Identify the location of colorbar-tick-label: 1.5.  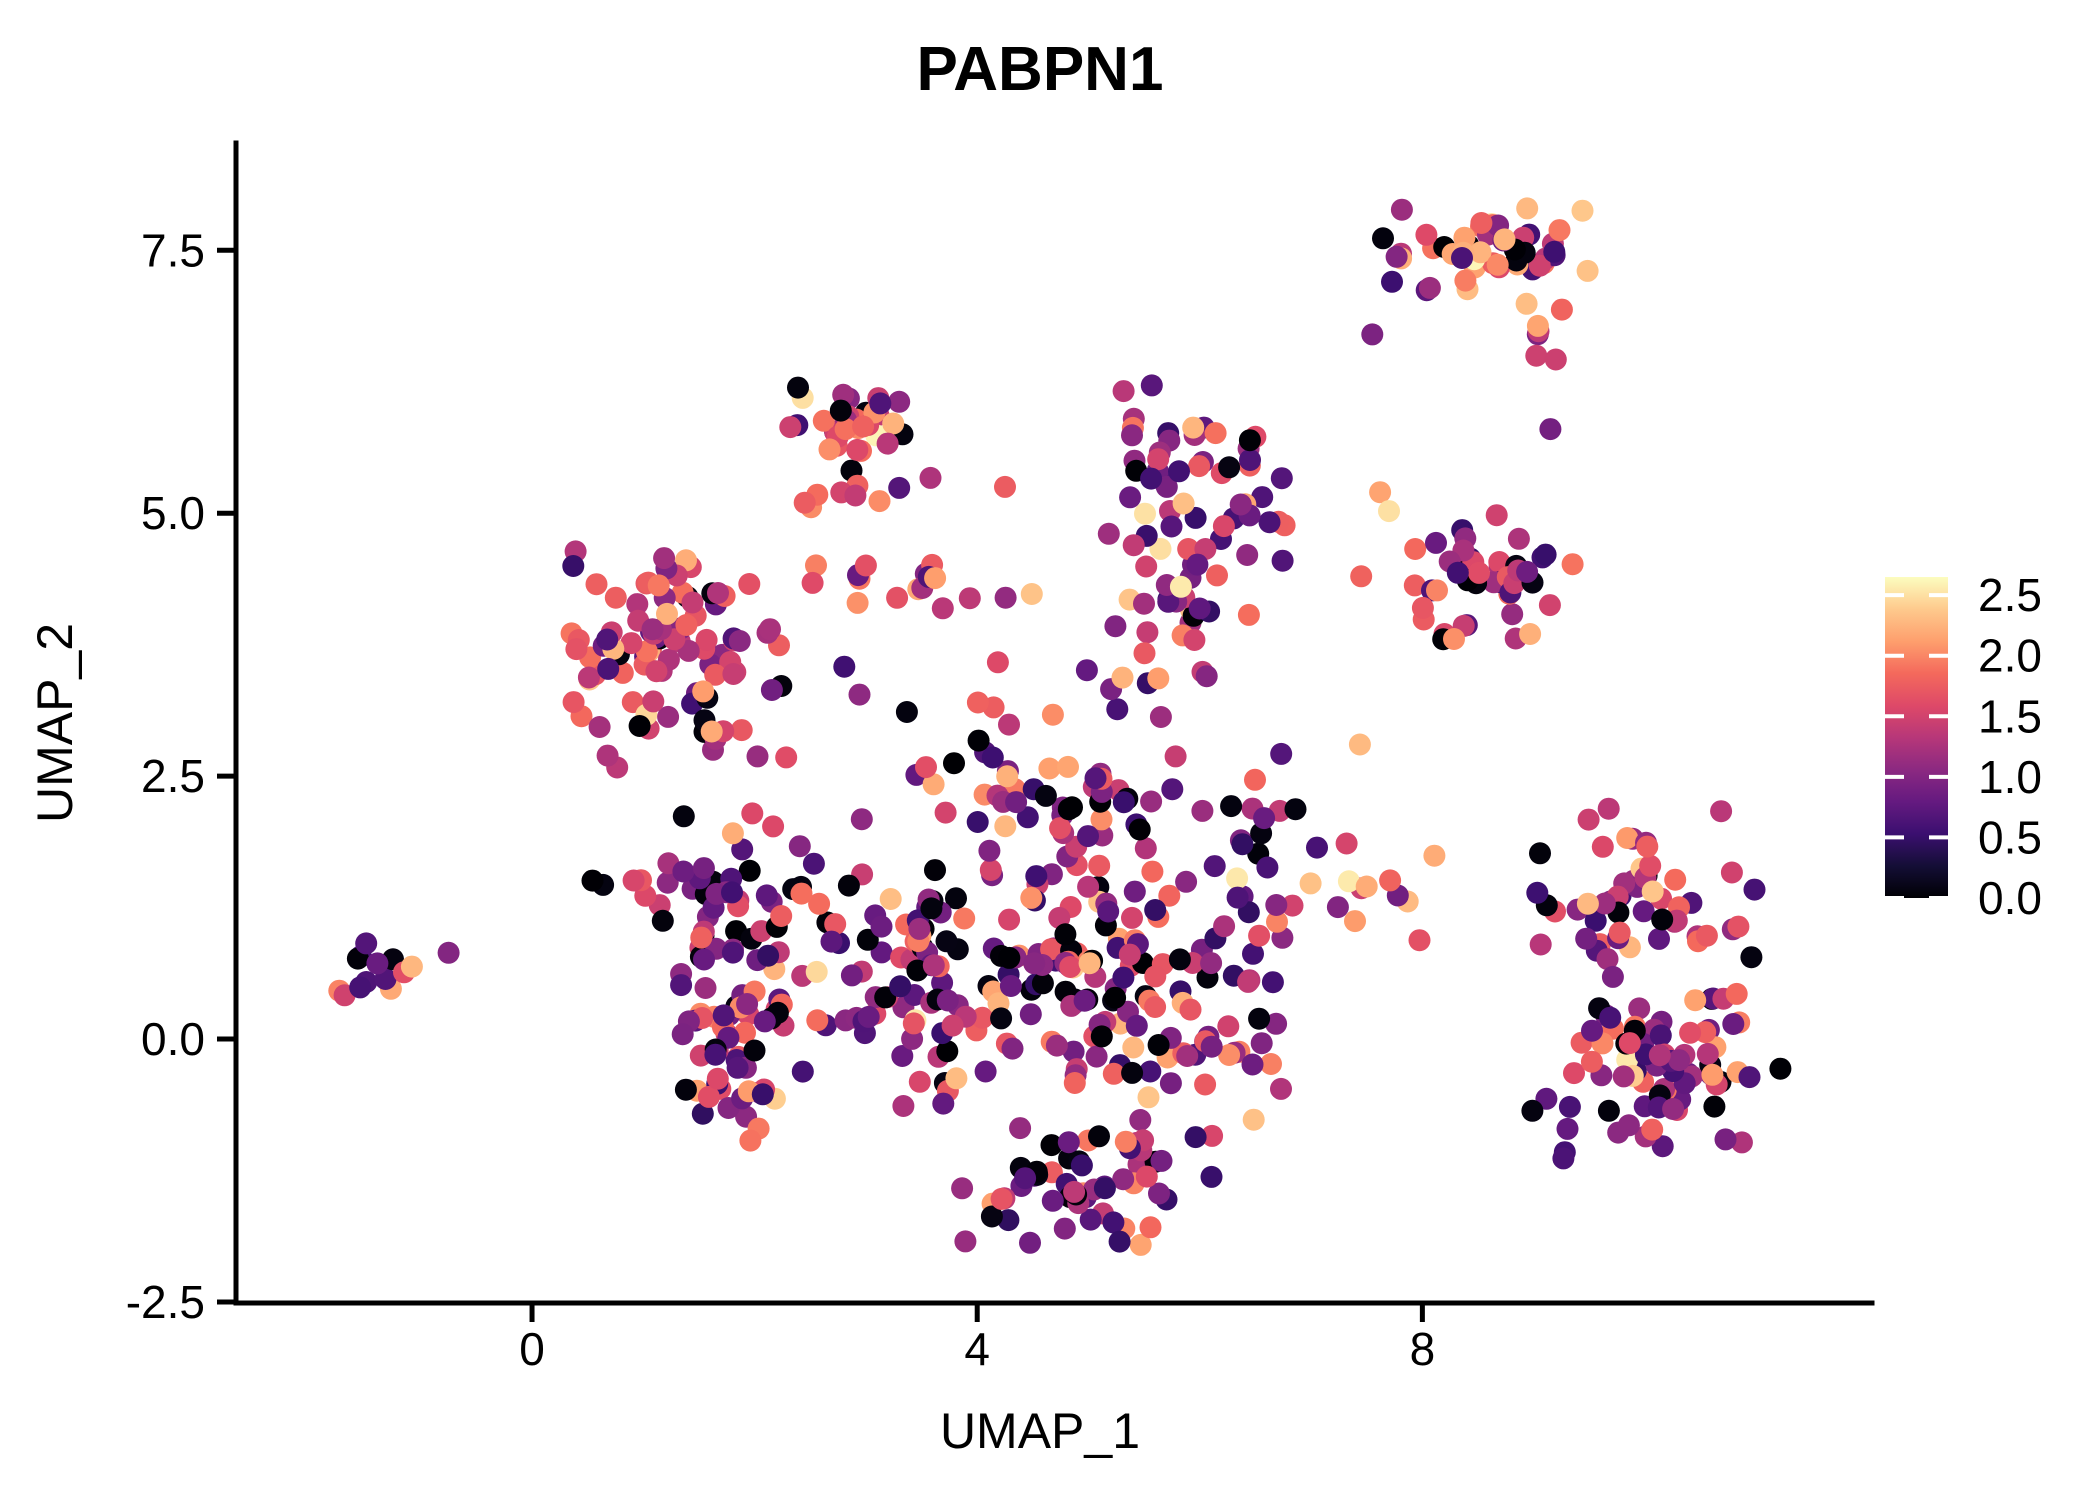
(2010, 716).